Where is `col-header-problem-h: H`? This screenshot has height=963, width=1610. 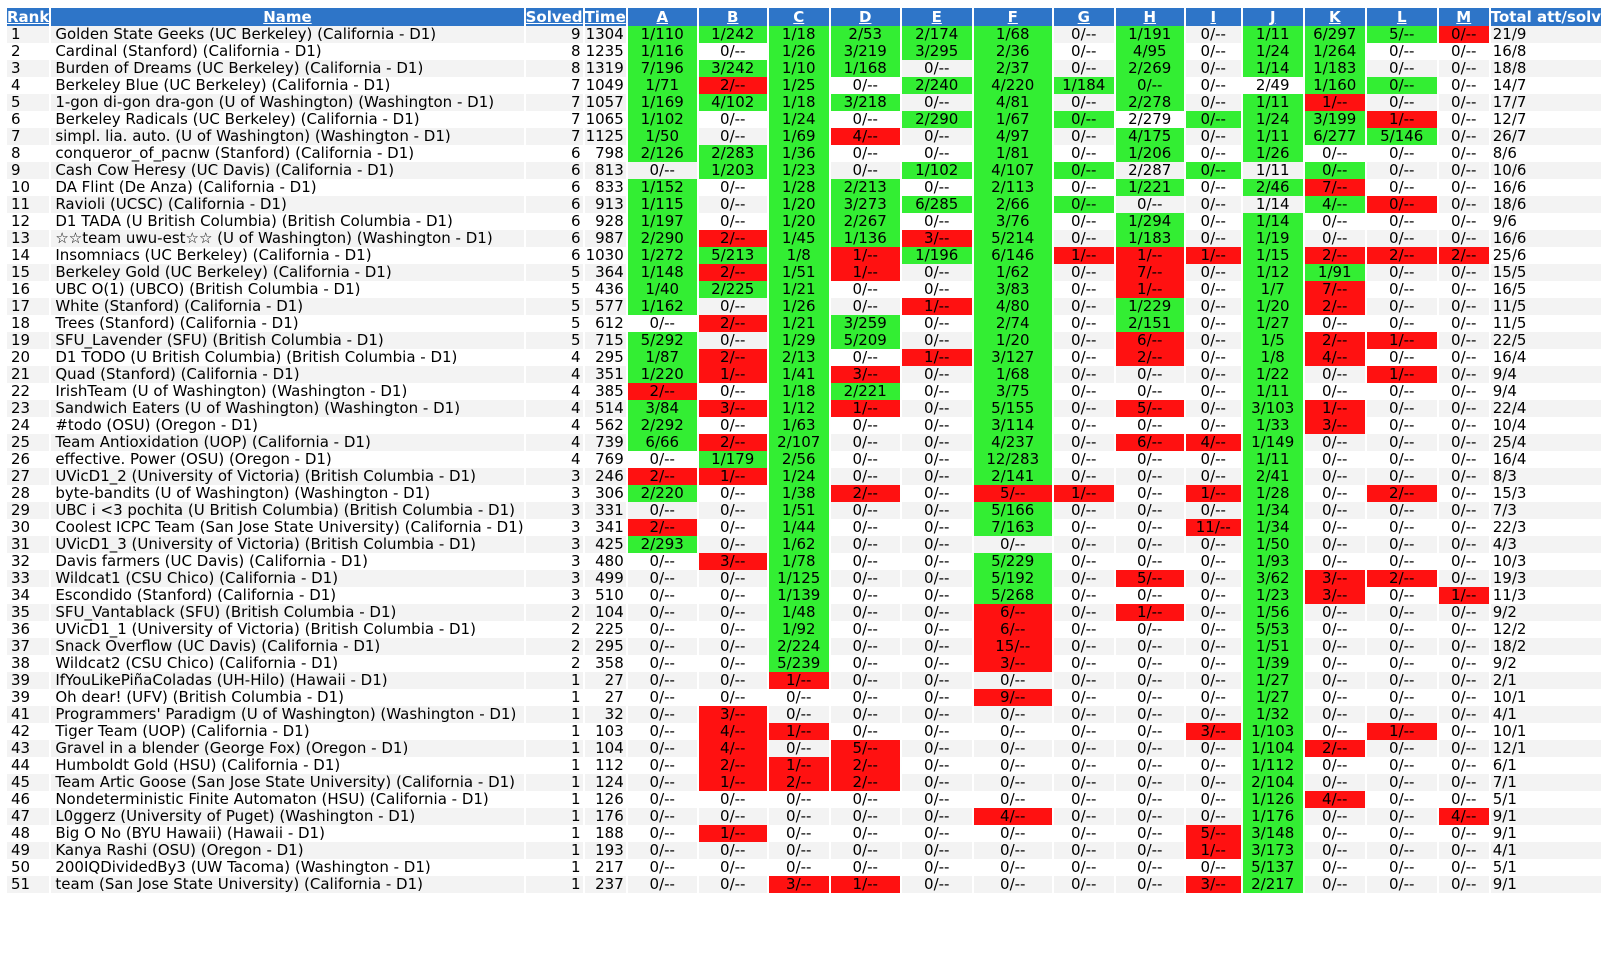
col-header-problem-h: H is located at coordinates (1149, 17).